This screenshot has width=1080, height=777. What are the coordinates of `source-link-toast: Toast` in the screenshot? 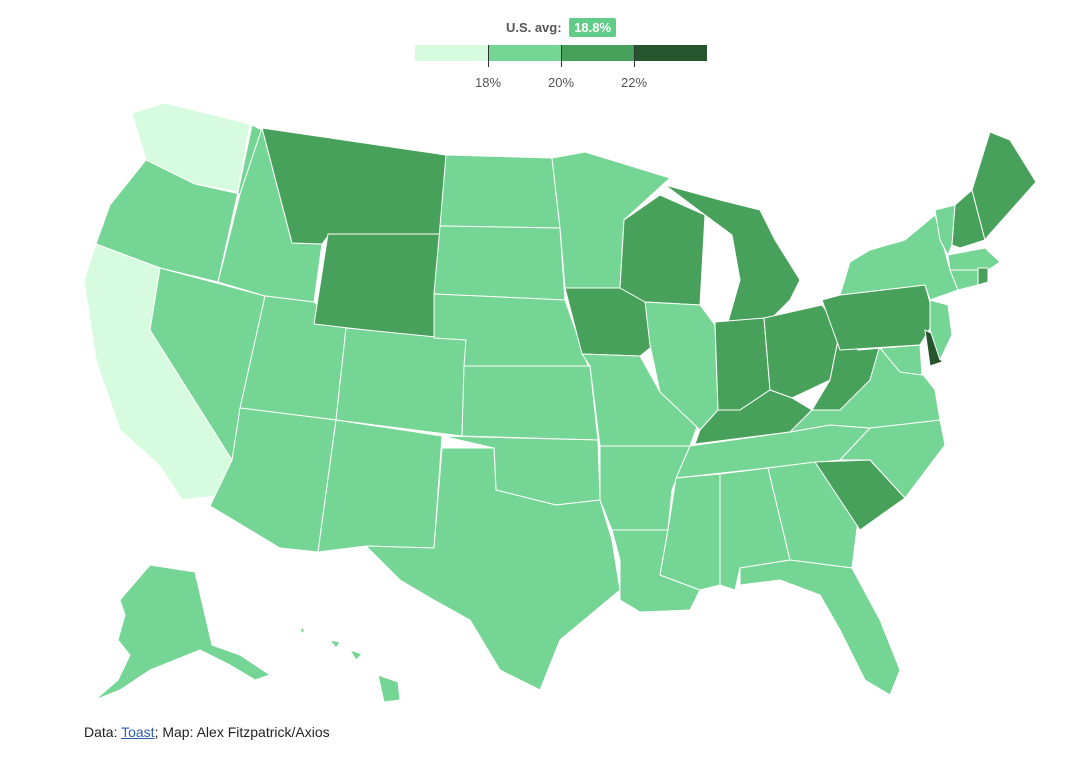 It's located at (138, 732).